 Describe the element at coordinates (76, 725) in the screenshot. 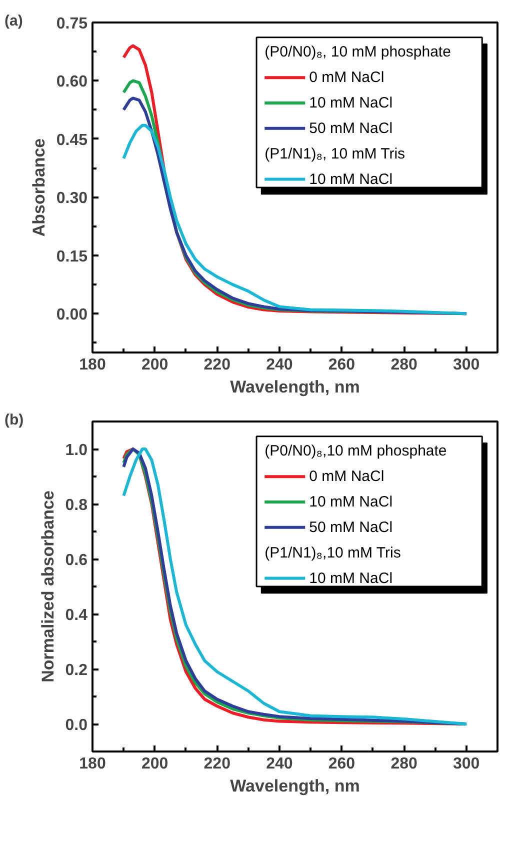

I see `y-tick-label: 0.0` at that location.